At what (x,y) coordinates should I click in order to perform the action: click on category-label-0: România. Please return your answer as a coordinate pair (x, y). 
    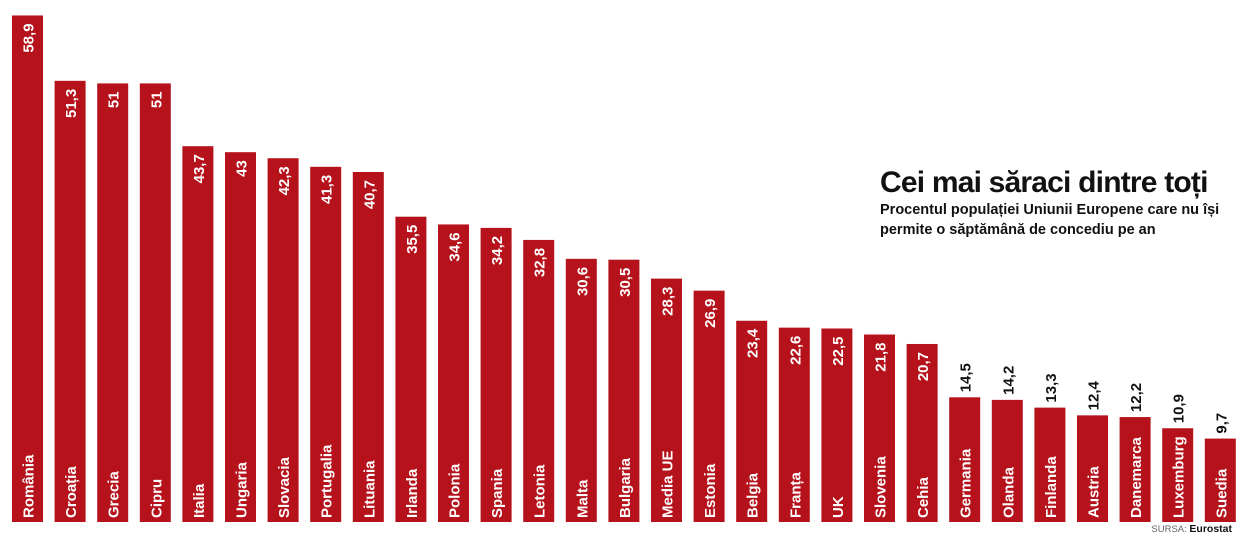
    Looking at the image, I should click on (29, 486).